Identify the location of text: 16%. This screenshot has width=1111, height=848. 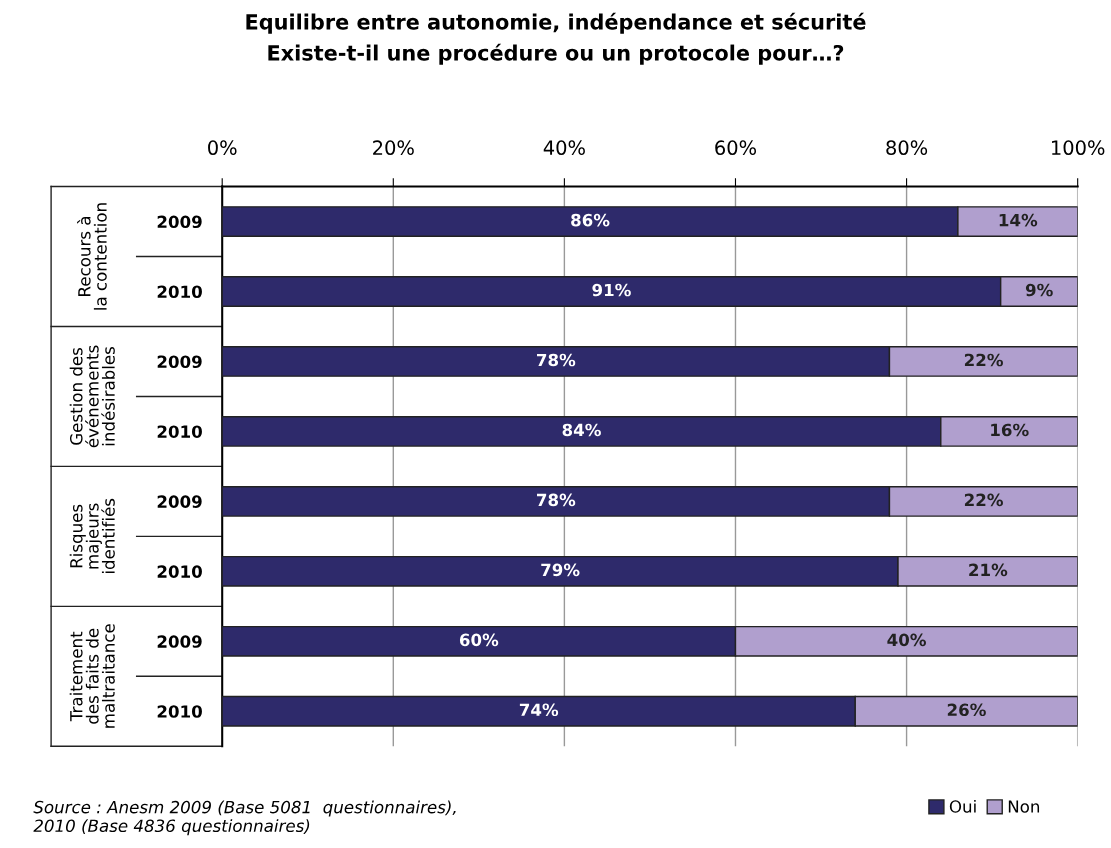
(1010, 430).